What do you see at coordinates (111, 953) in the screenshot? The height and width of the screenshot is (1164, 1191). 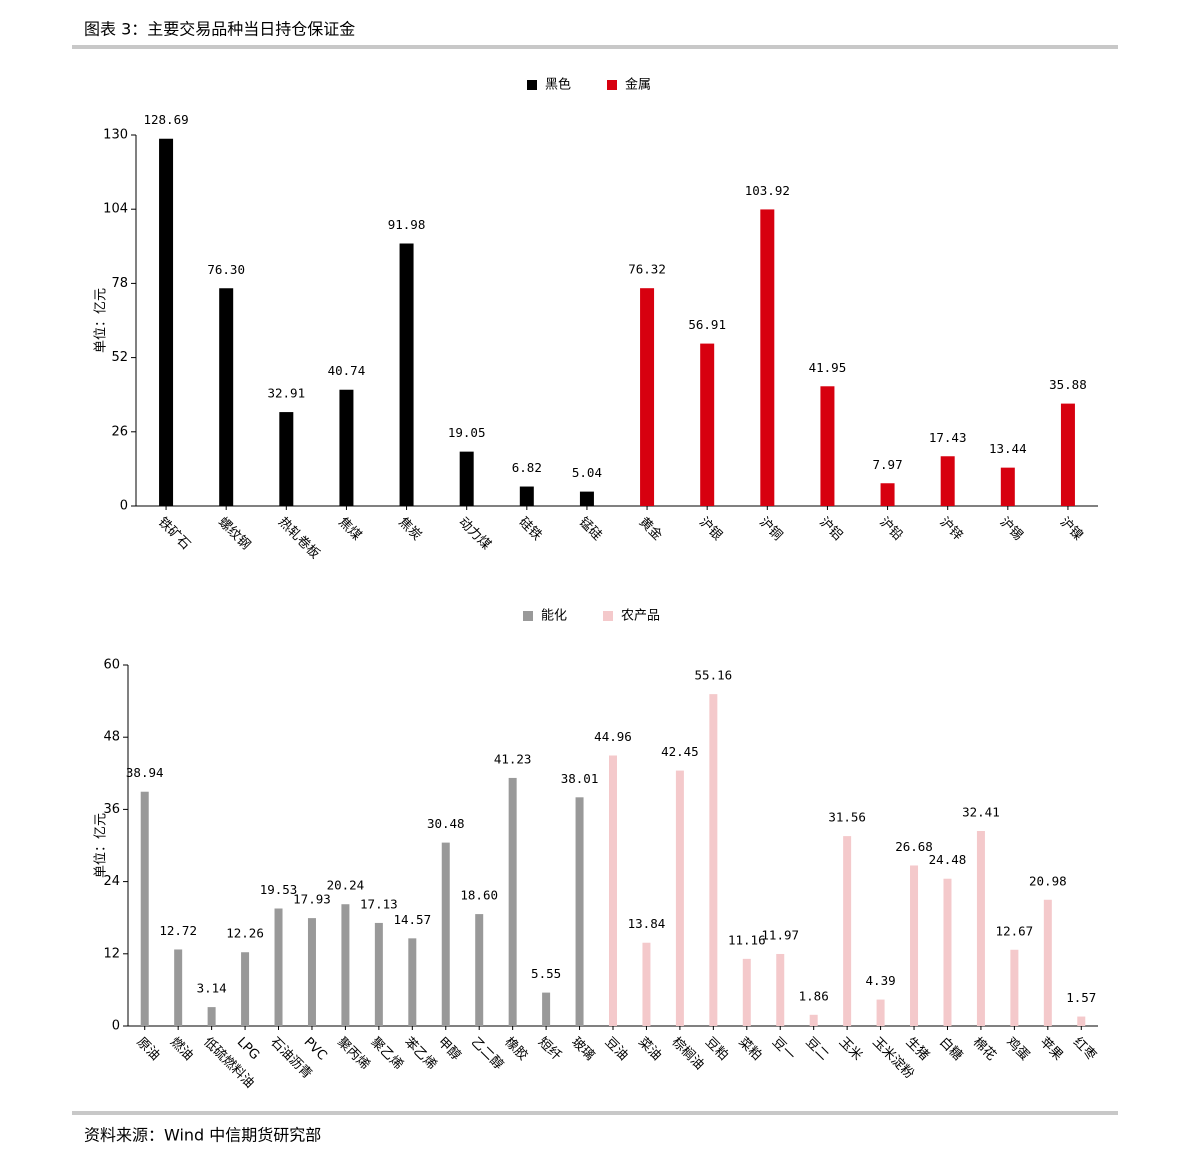 I see `y-tick-label: 12` at bounding box center [111, 953].